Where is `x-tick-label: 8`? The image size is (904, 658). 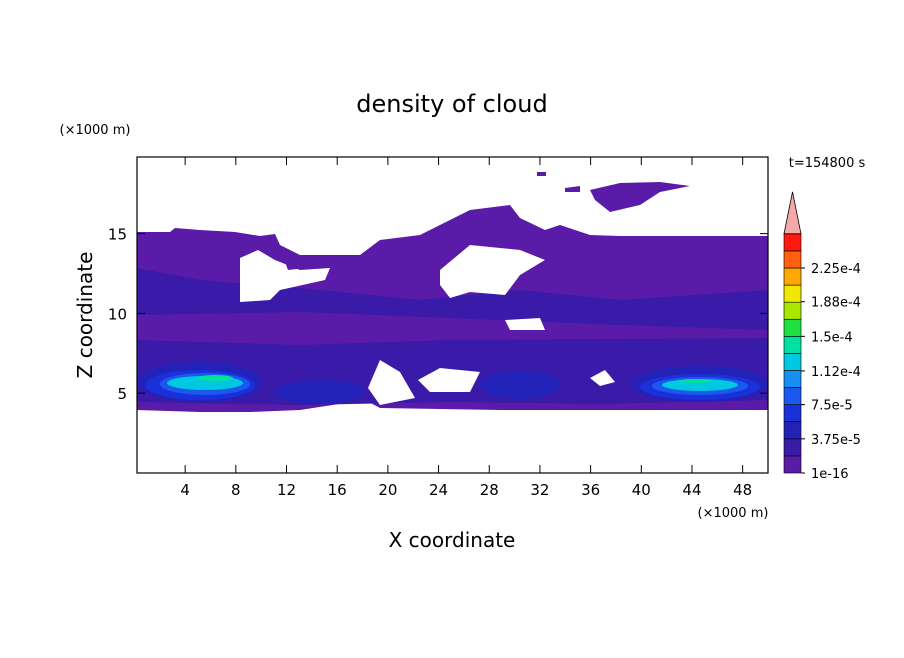
x-tick-label: 8 is located at coordinates (236, 490).